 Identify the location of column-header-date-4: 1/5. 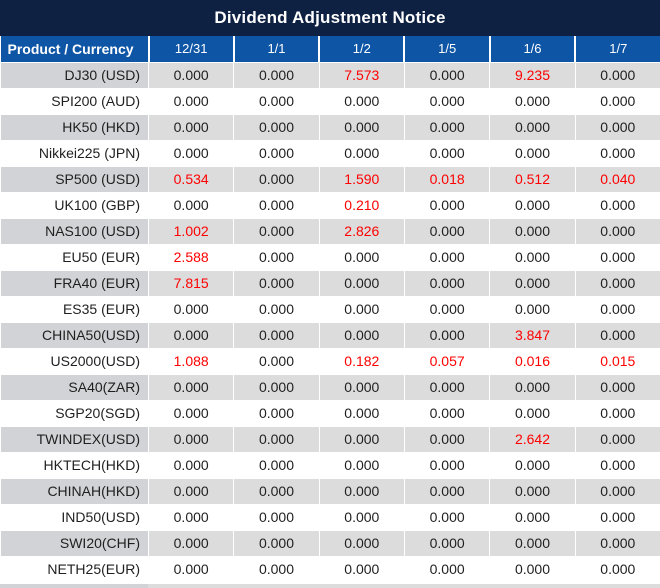
(446, 49).